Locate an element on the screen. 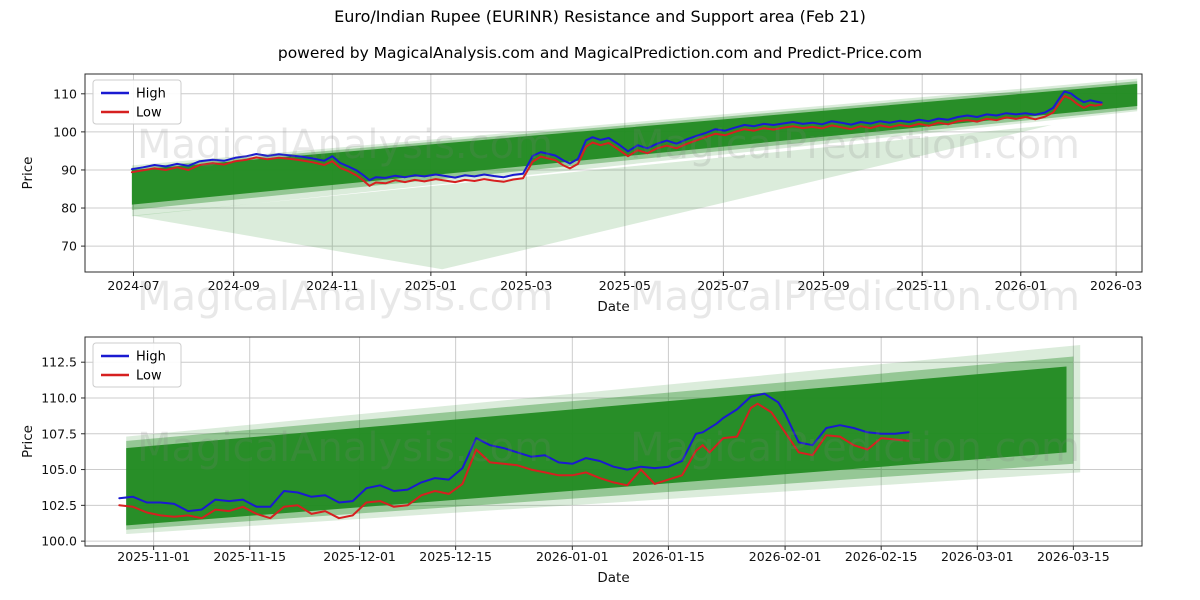 The image size is (1200, 600). y-tick-label: 110.0 is located at coordinates (59, 397).